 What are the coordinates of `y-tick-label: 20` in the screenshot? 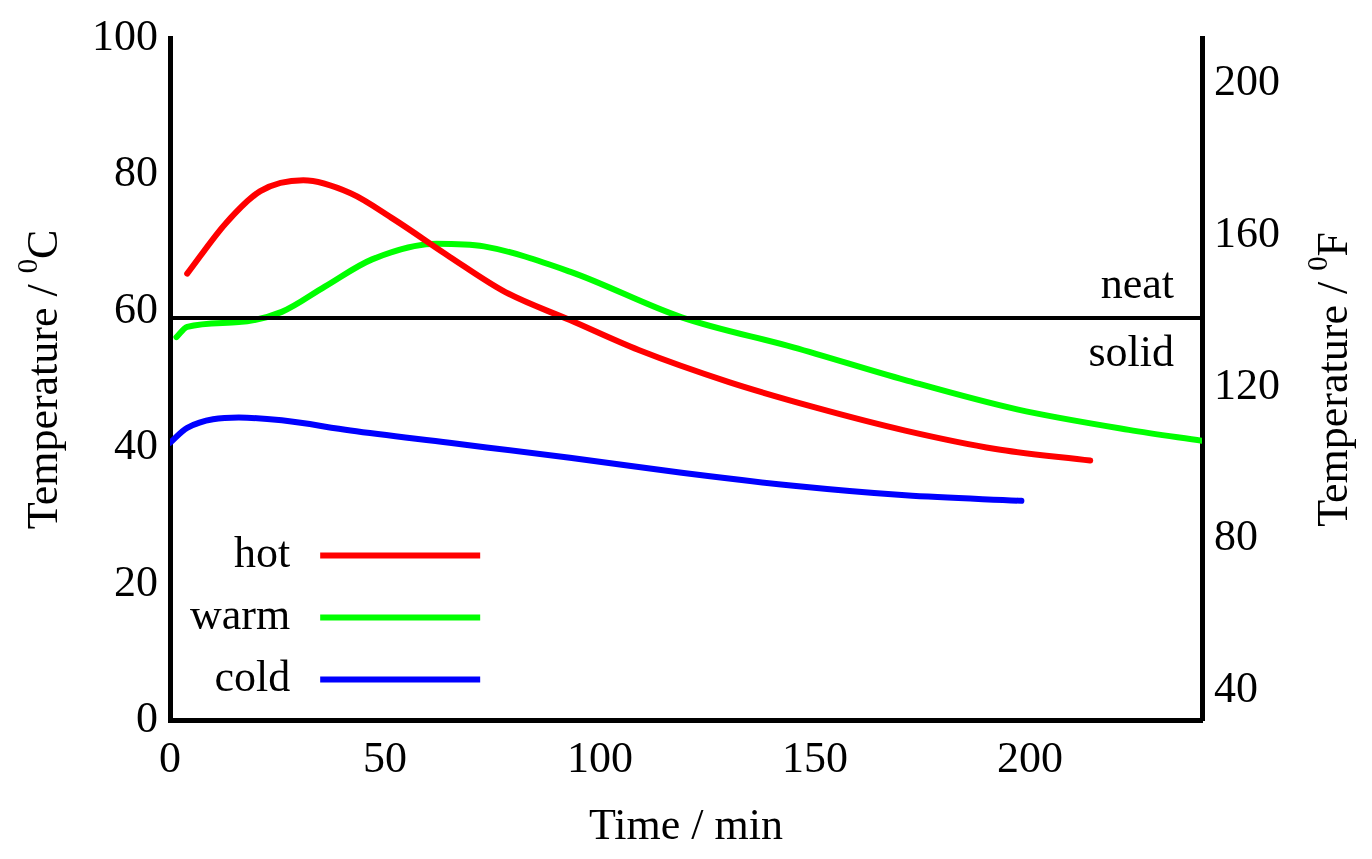 It's located at (136, 581).